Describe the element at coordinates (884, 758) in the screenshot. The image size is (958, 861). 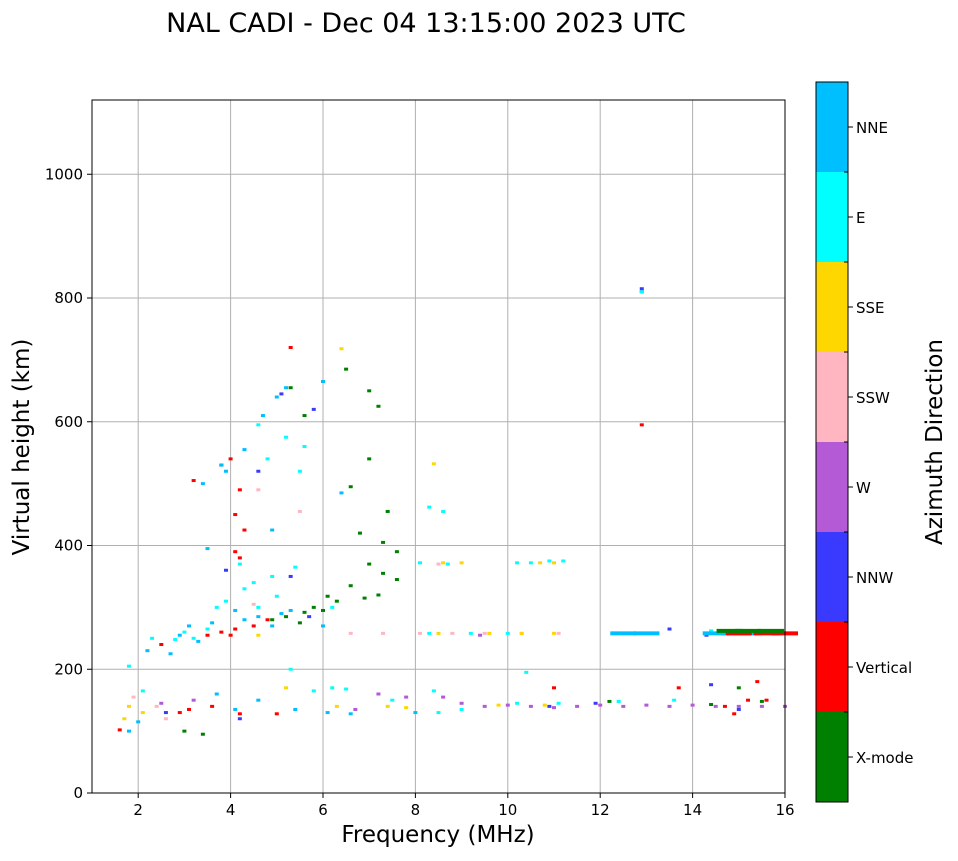
I see `colorbar-tick-label: X-mode` at that location.